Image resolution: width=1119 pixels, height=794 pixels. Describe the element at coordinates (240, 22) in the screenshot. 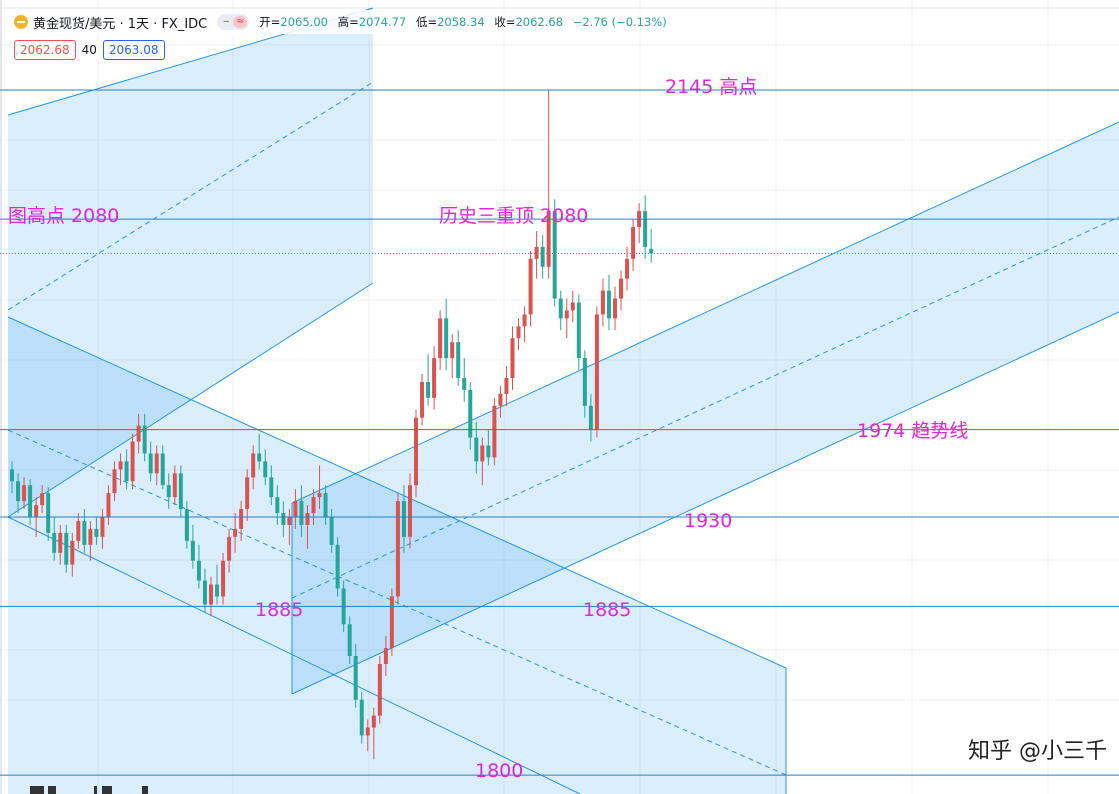

I see `wave-icon: ≈` at that location.